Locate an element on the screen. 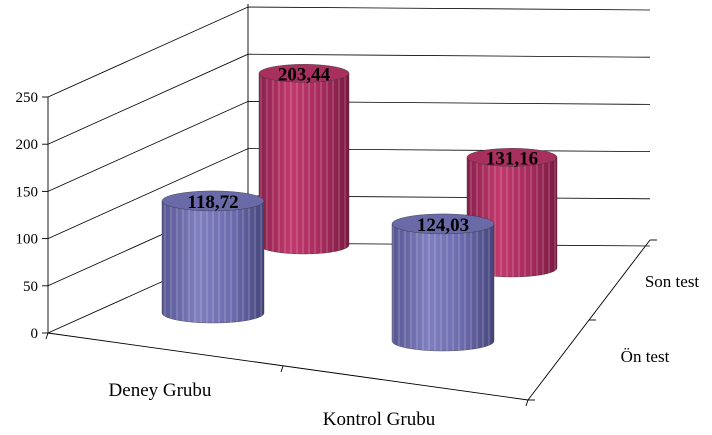  data-label-1-0: 203,44 is located at coordinates (304, 74).